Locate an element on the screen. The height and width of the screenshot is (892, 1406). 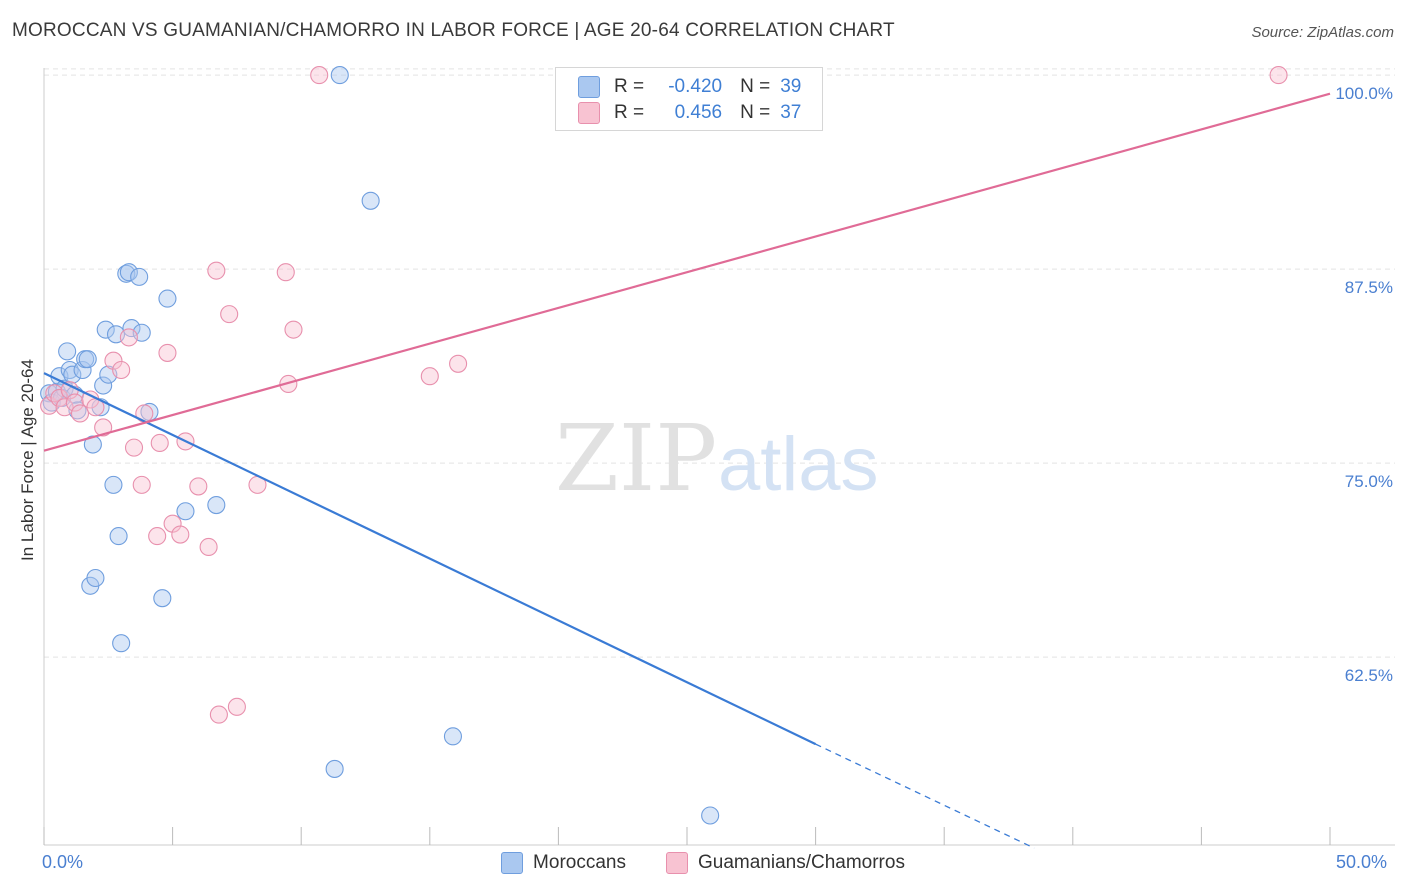
watermark: ZIP atlas is located at coordinates (717, 458).